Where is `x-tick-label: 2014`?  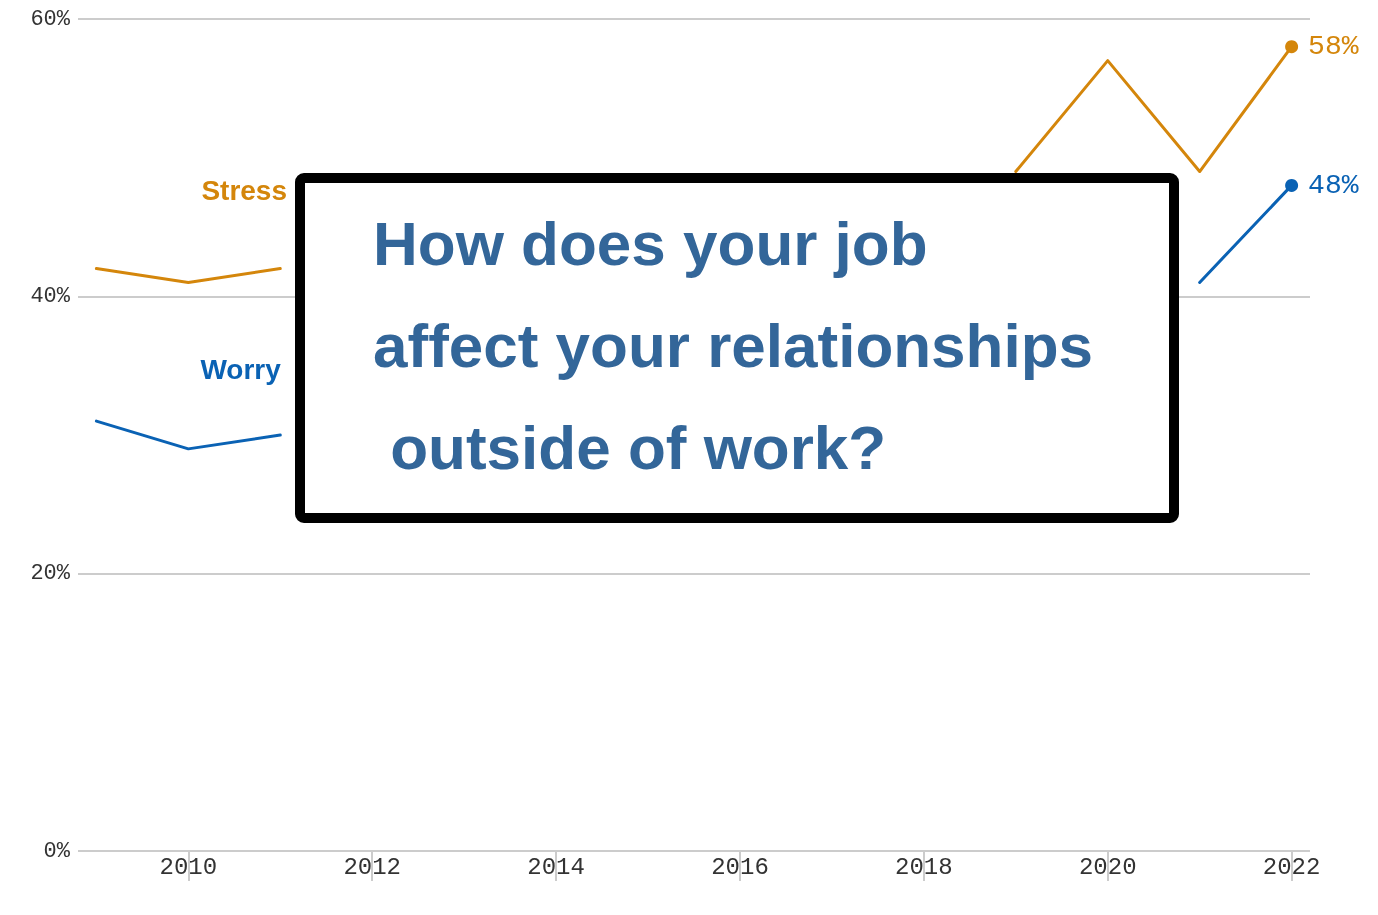 x-tick-label: 2014 is located at coordinates (556, 867).